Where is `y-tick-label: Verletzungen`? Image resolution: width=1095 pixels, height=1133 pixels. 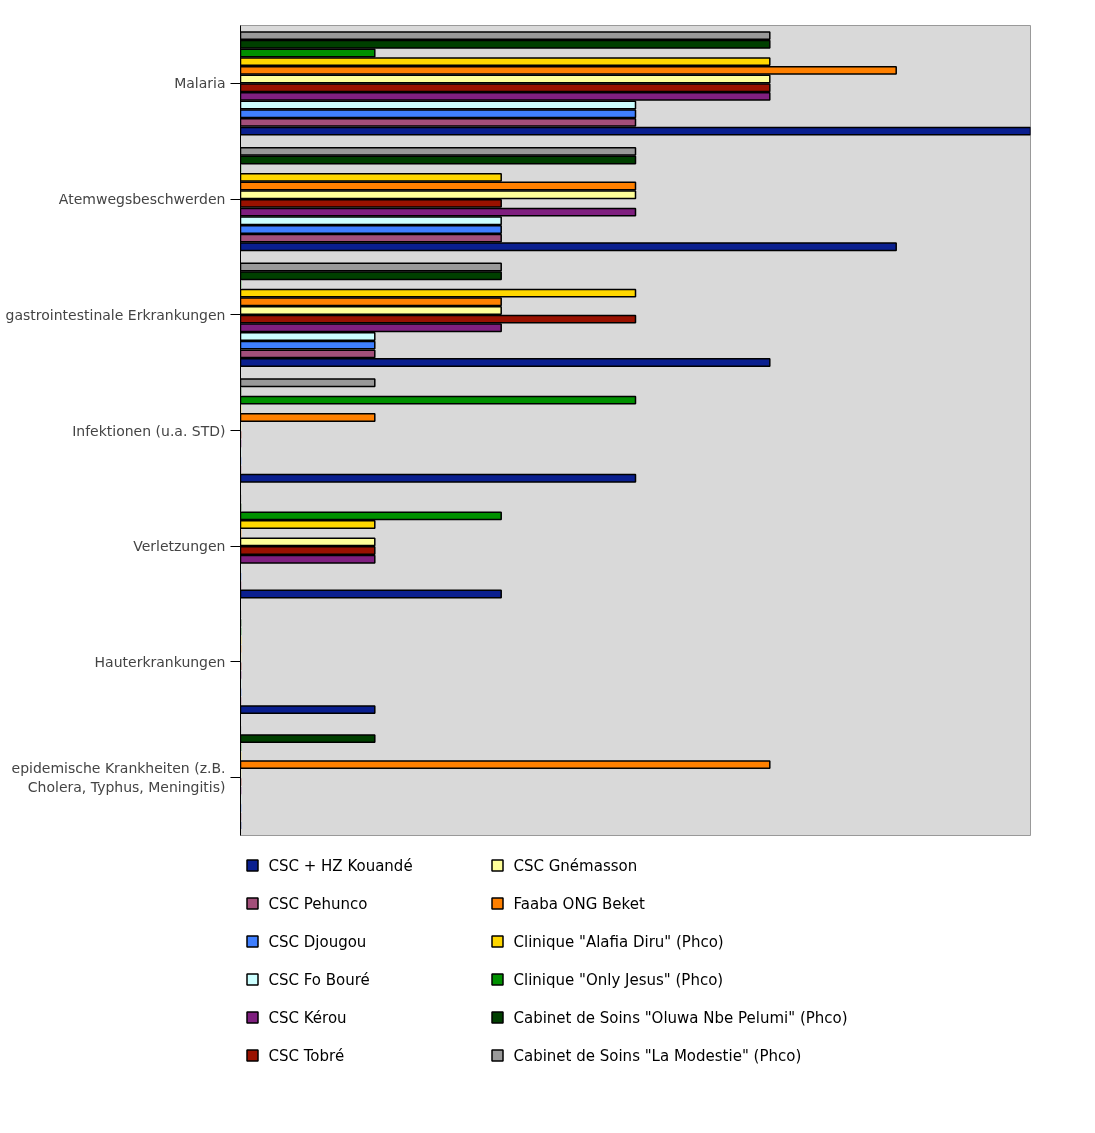 y-tick-label: Verletzungen is located at coordinates (179, 546).